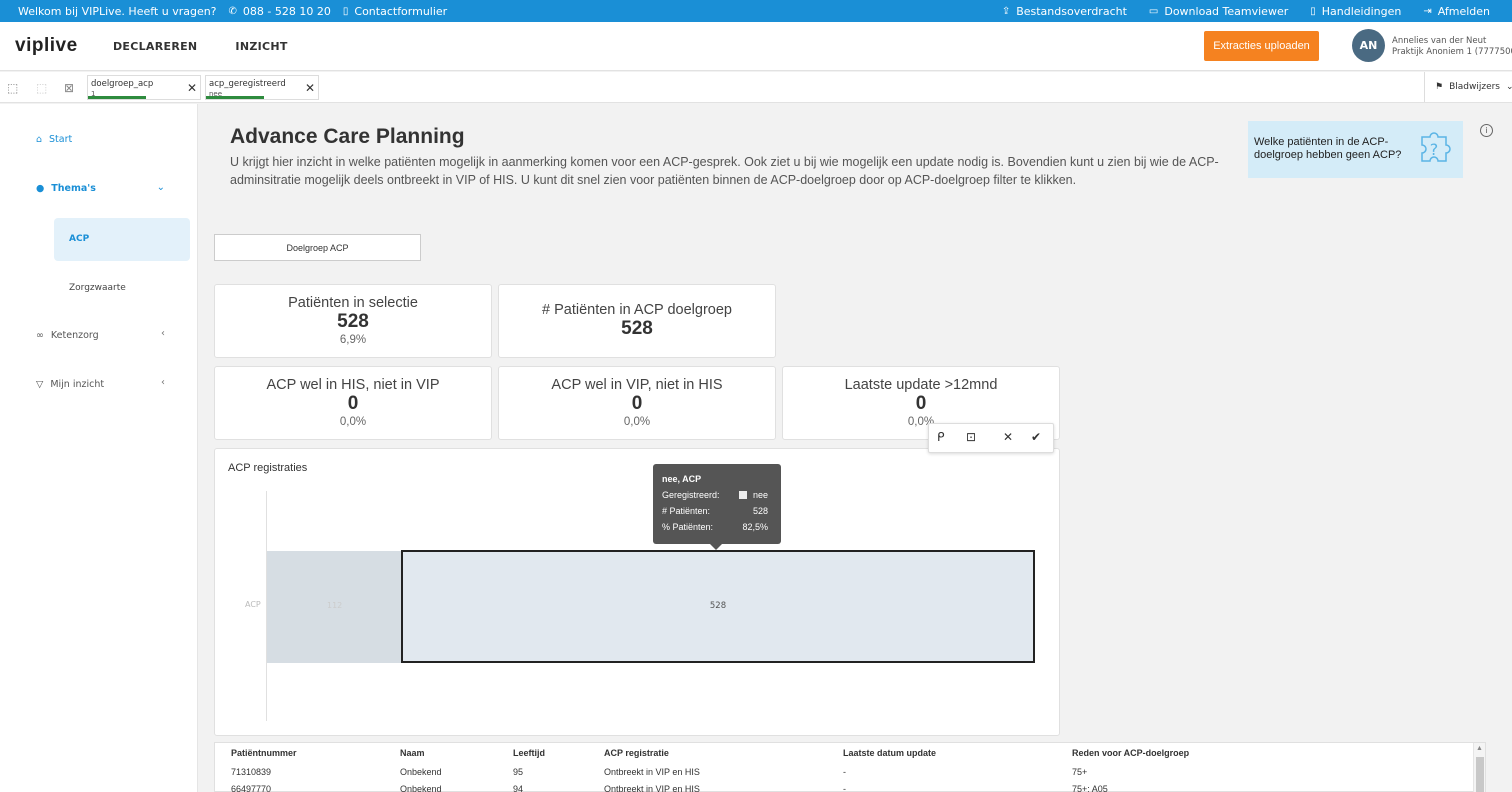  What do you see at coordinates (637, 310) in the screenshot?
I see `kpi-label: # Patiënten in ACP doelgroep` at bounding box center [637, 310].